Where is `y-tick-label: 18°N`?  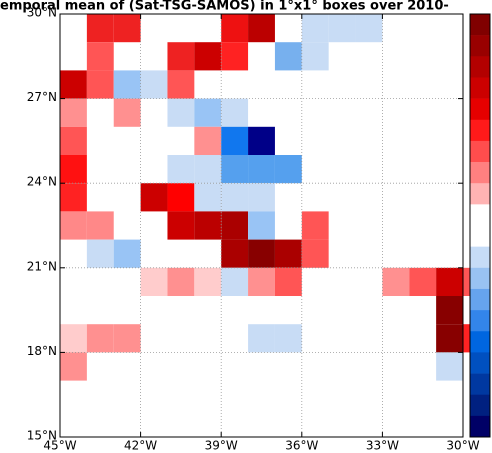
y-tick-label: 18°N is located at coordinates (42, 351).